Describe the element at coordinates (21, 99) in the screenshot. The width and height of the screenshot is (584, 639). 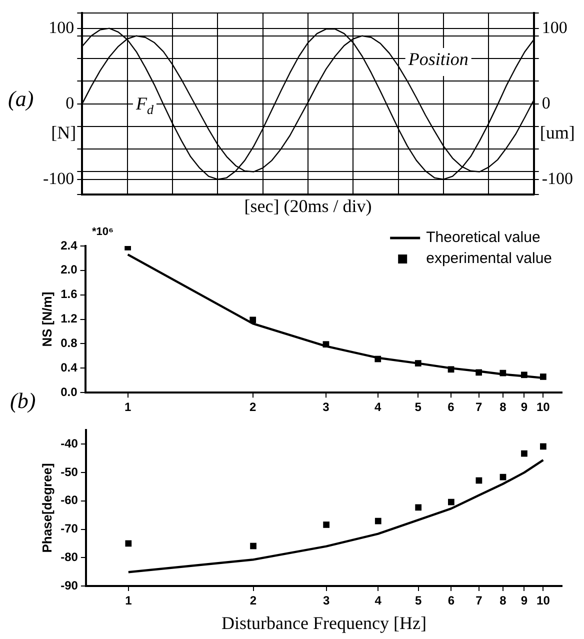
I see `text: (a)` at that location.